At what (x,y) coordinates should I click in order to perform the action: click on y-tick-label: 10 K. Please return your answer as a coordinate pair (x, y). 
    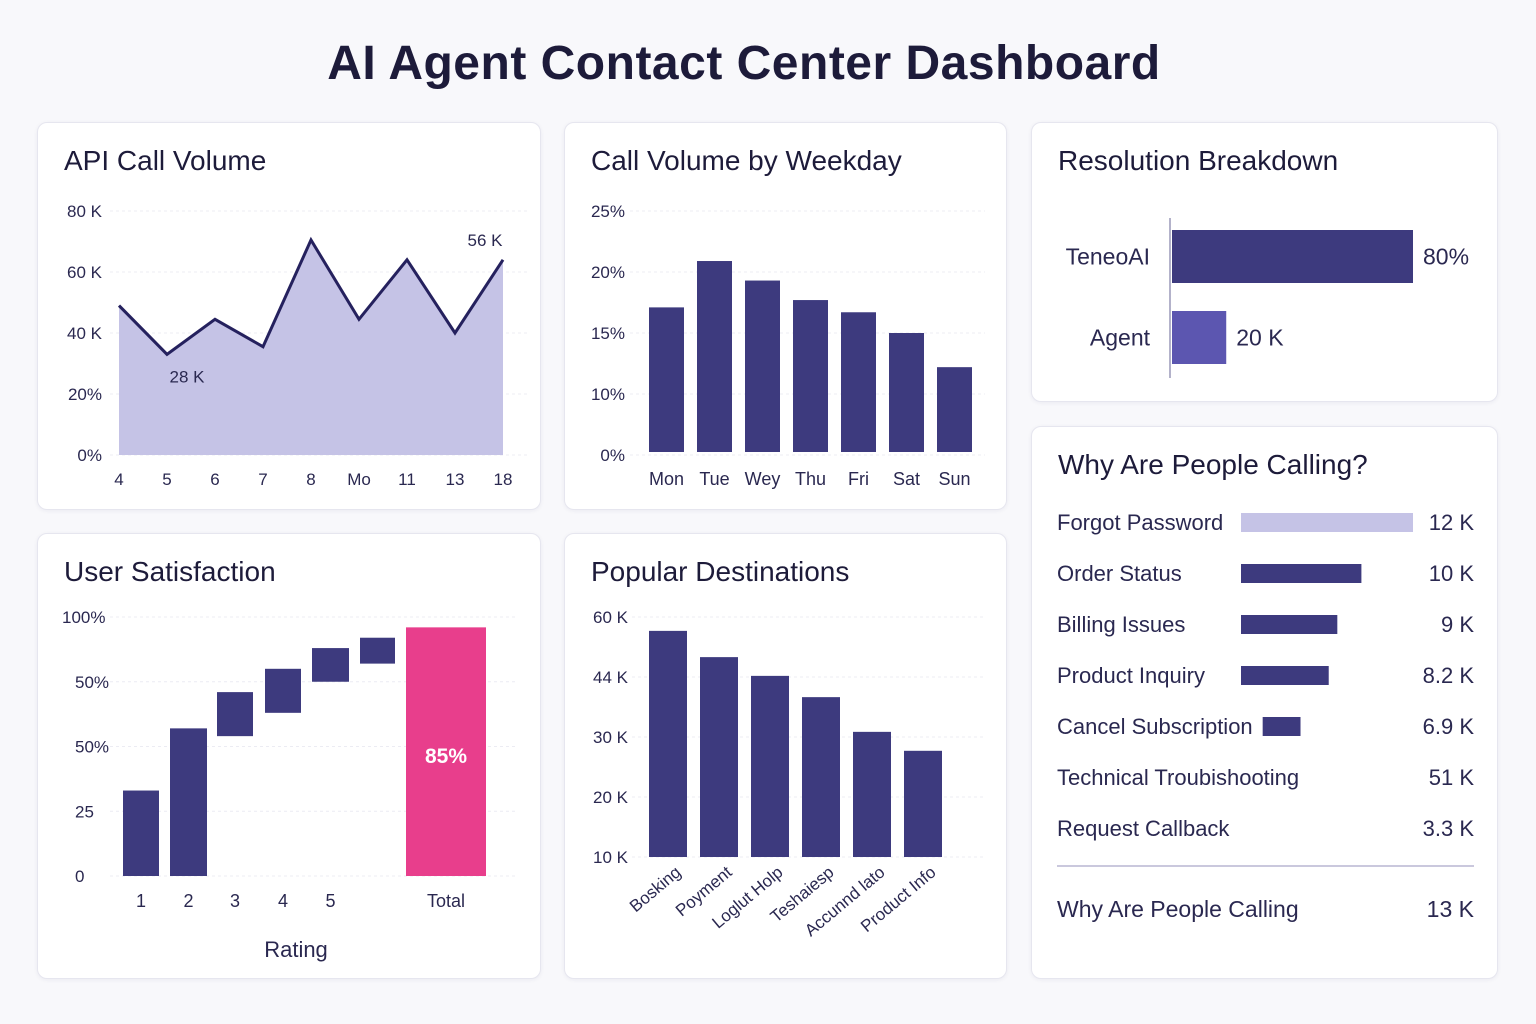
    Looking at the image, I should click on (611, 857).